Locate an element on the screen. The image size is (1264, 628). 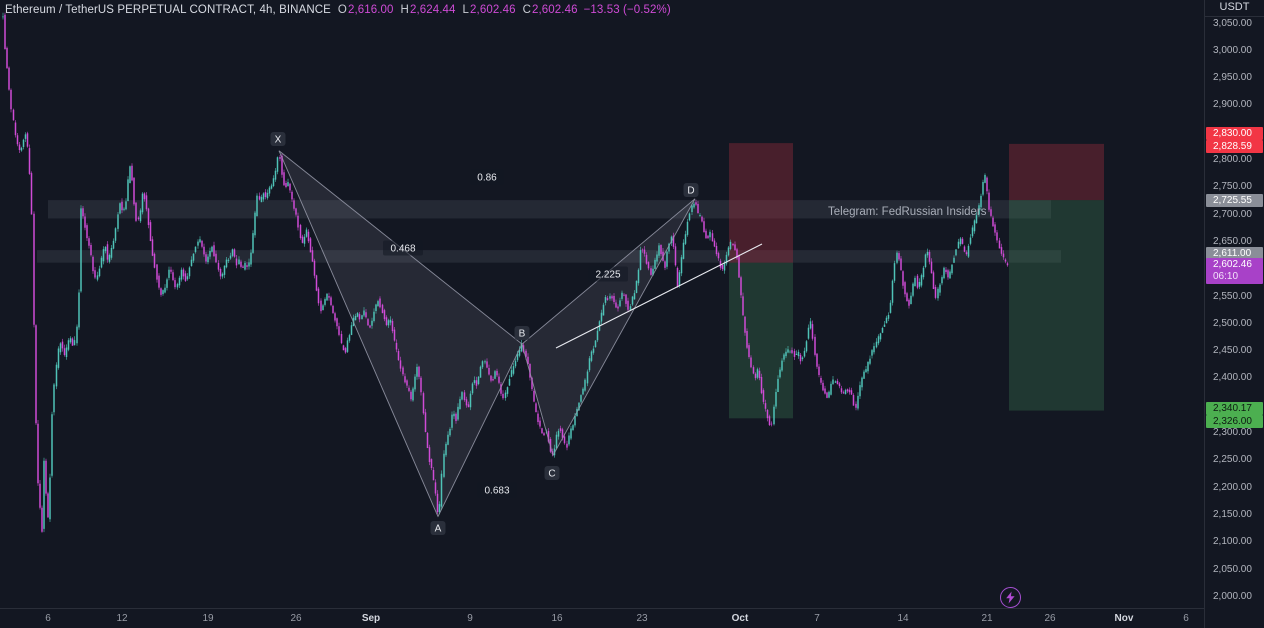
price-marker-red: 2,830.00 is located at coordinates (1234, 133).